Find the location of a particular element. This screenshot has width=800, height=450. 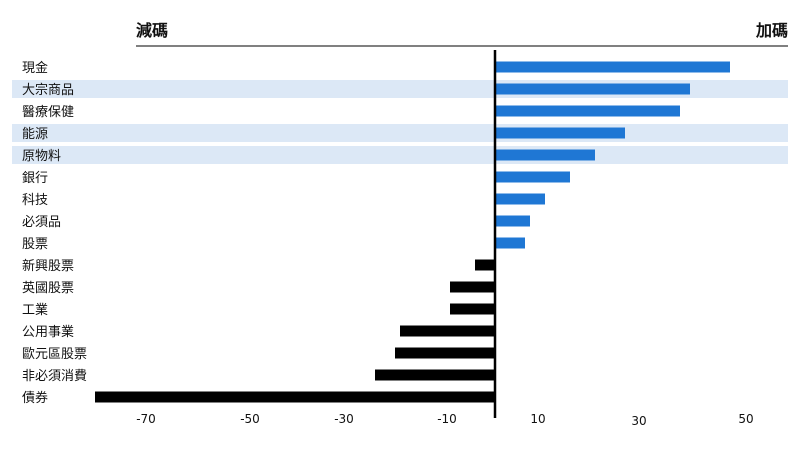

x-tick-label-1: -70 is located at coordinates (146, 419).